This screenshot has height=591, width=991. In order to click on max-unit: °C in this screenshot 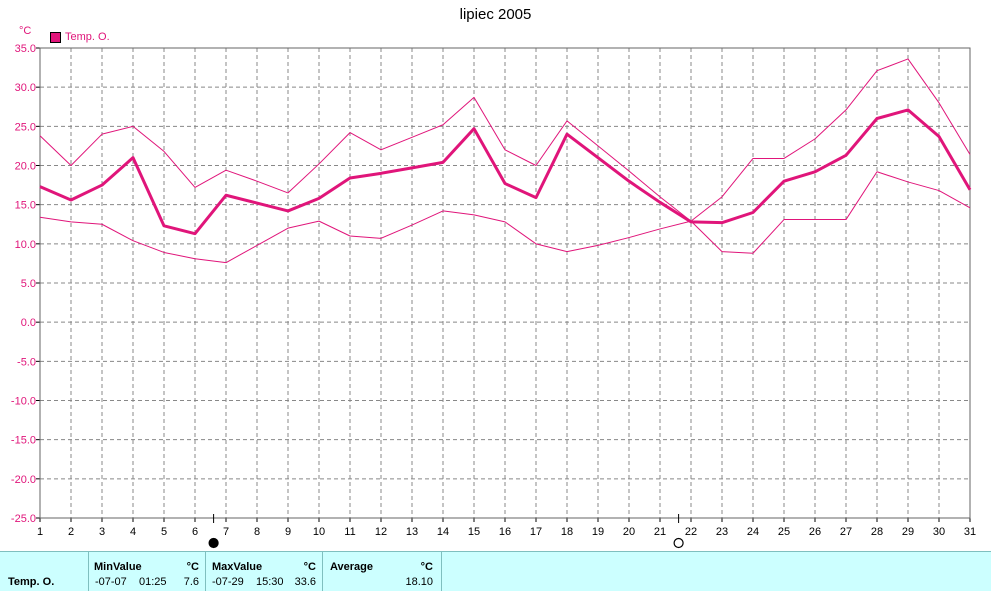, I will do `click(309, 567)`.